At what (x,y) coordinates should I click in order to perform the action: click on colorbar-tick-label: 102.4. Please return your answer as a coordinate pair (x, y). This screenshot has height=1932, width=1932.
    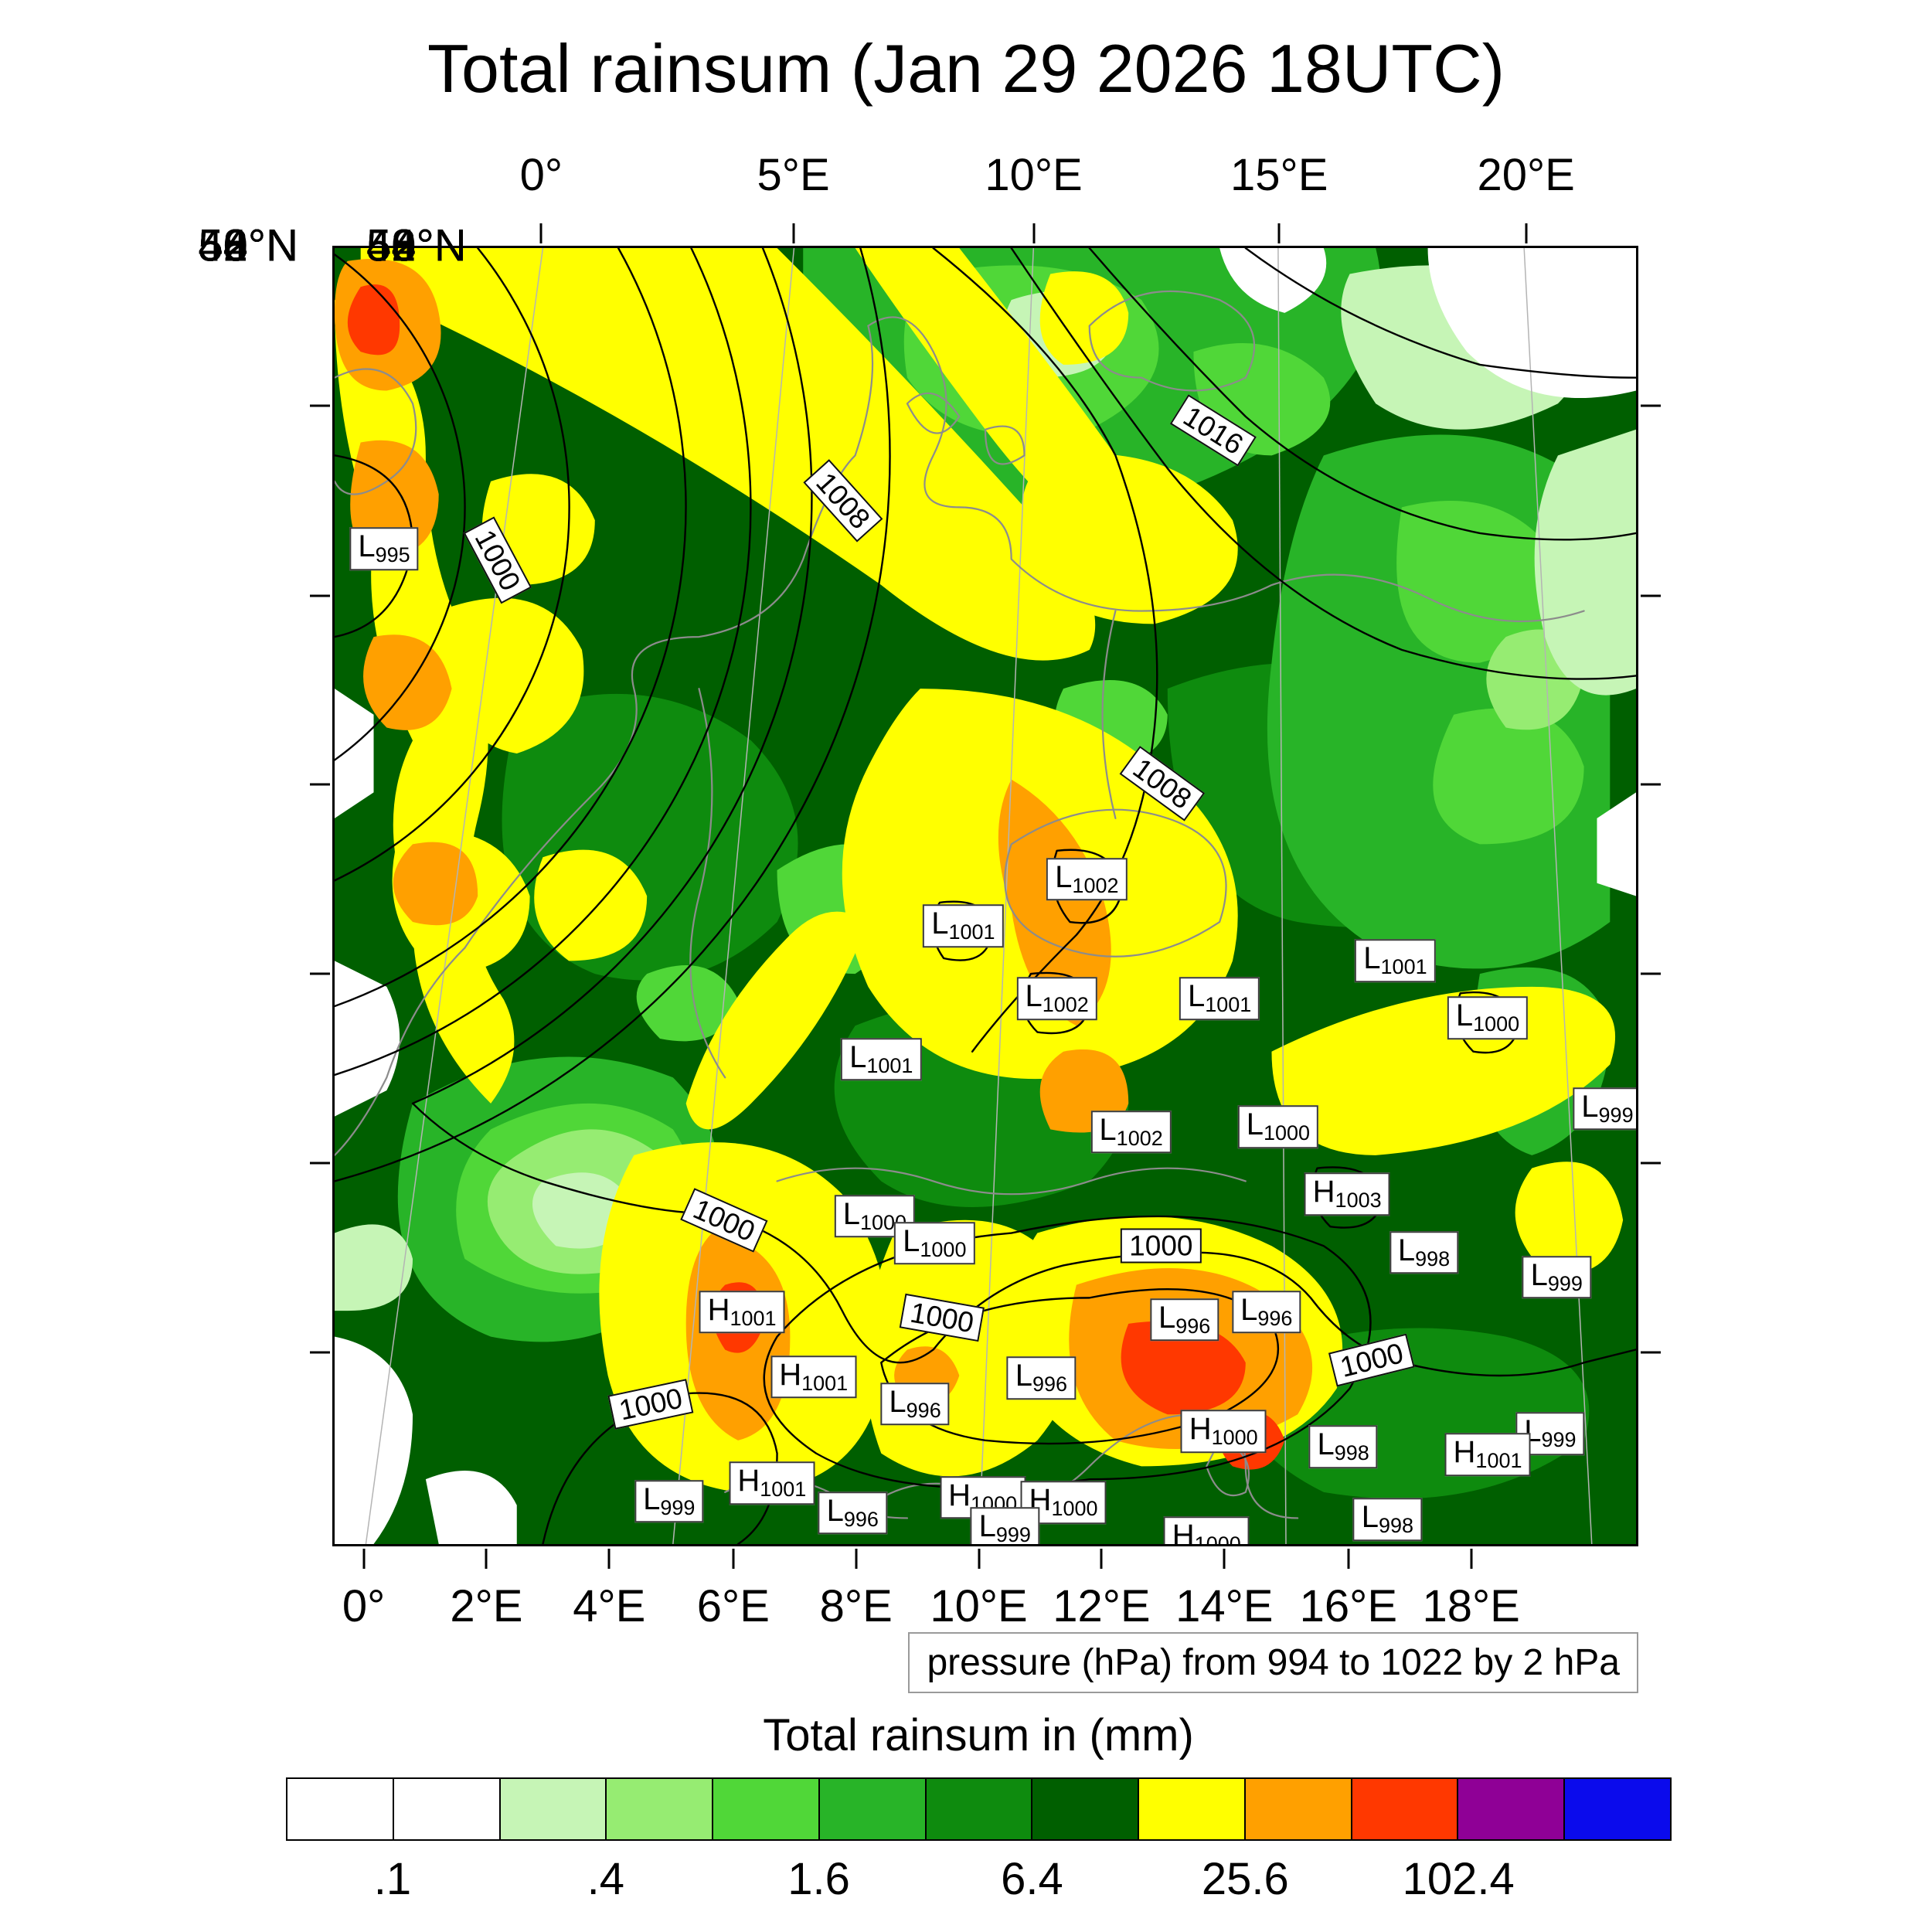
    Looking at the image, I should click on (1459, 1879).